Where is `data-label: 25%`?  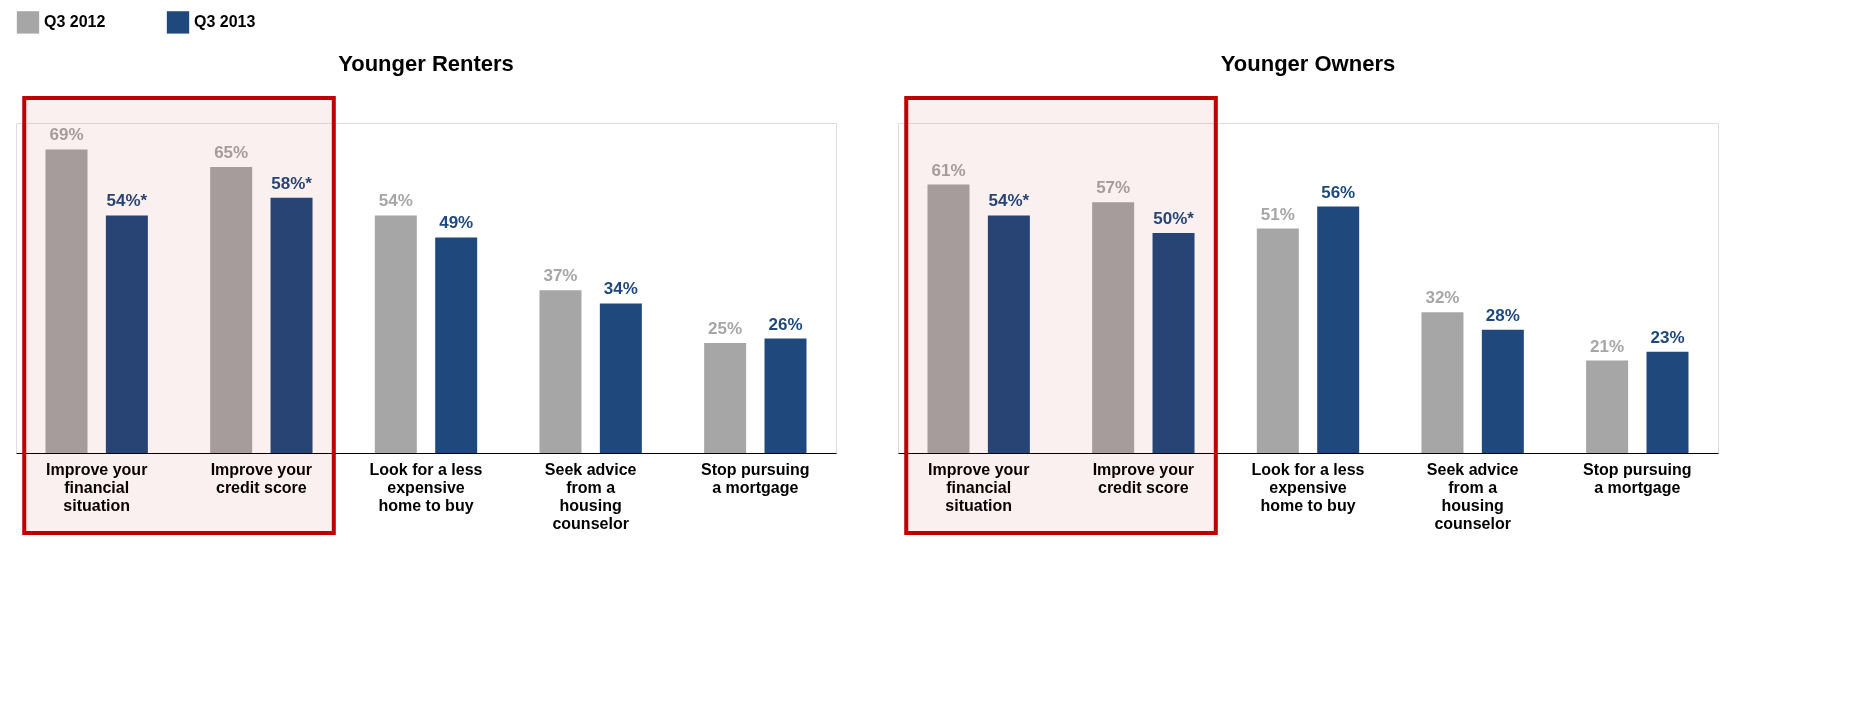 data-label: 25% is located at coordinates (725, 328).